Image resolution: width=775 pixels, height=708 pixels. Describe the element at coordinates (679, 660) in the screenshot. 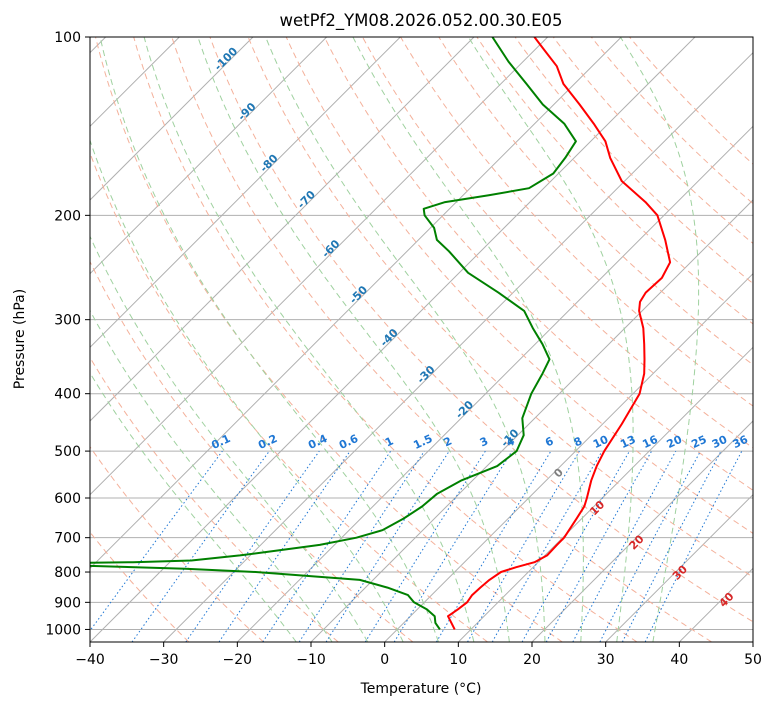

I see `x-tick-label: 40` at that location.